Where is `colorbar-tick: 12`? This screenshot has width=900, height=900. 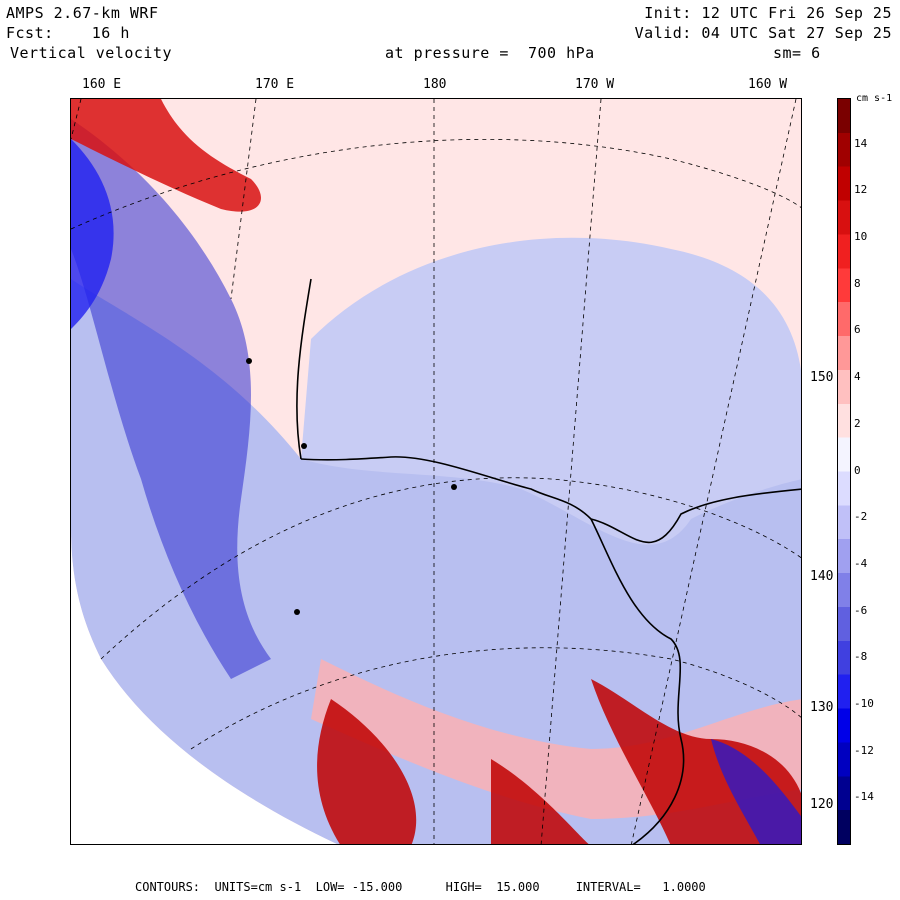
colorbar-tick: 12 is located at coordinates (861, 190).